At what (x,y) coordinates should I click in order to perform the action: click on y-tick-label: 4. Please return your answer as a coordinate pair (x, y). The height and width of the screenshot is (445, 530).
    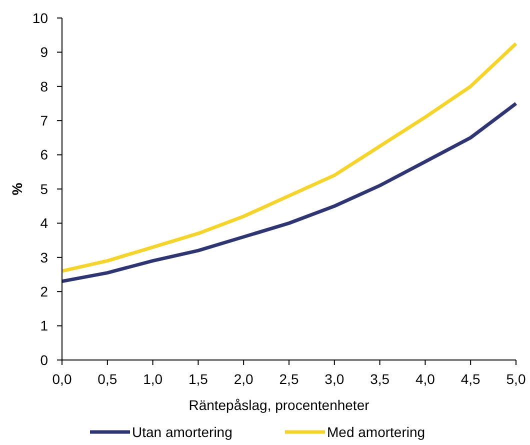
    Looking at the image, I should click on (44, 223).